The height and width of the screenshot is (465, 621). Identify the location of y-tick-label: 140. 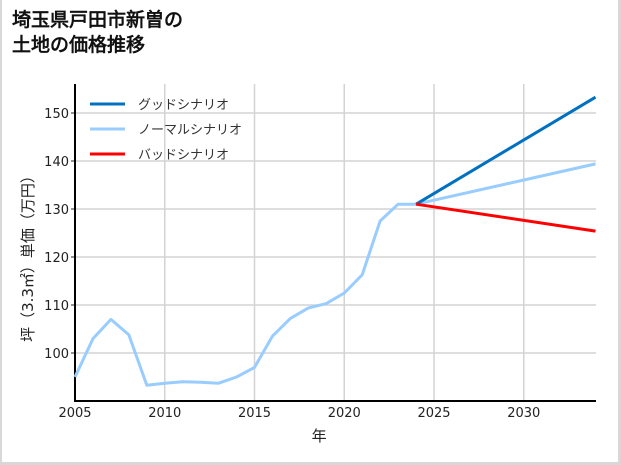
(56, 162).